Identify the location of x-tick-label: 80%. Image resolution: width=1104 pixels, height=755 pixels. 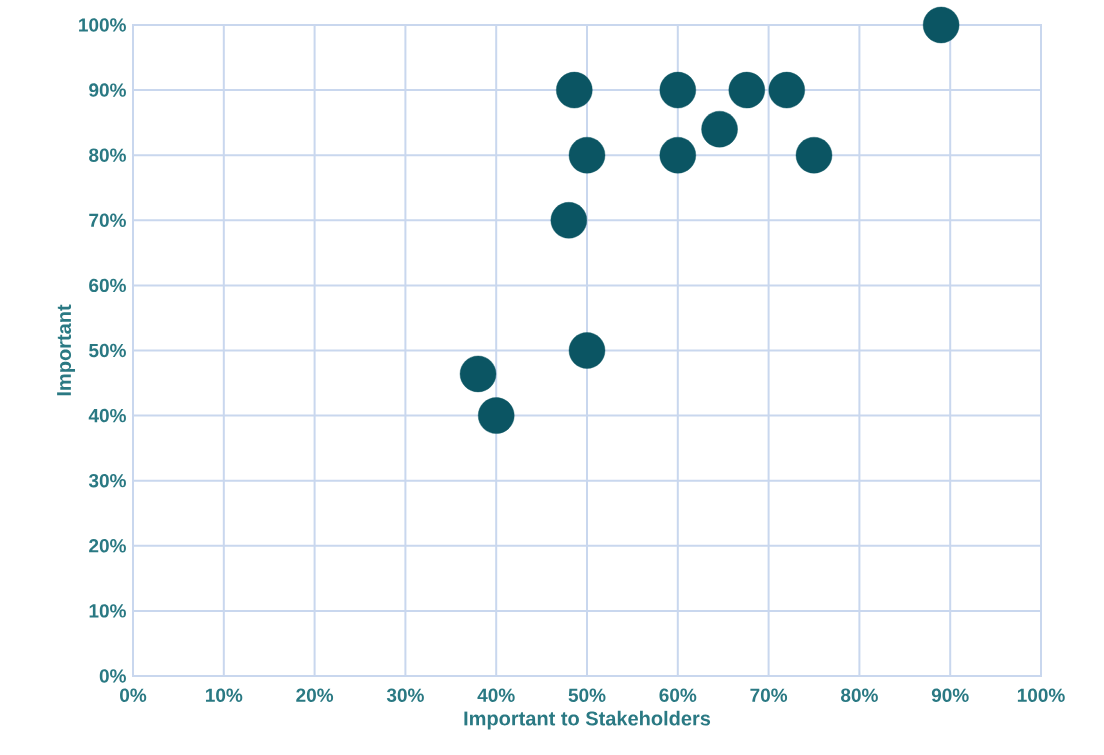
(859, 695).